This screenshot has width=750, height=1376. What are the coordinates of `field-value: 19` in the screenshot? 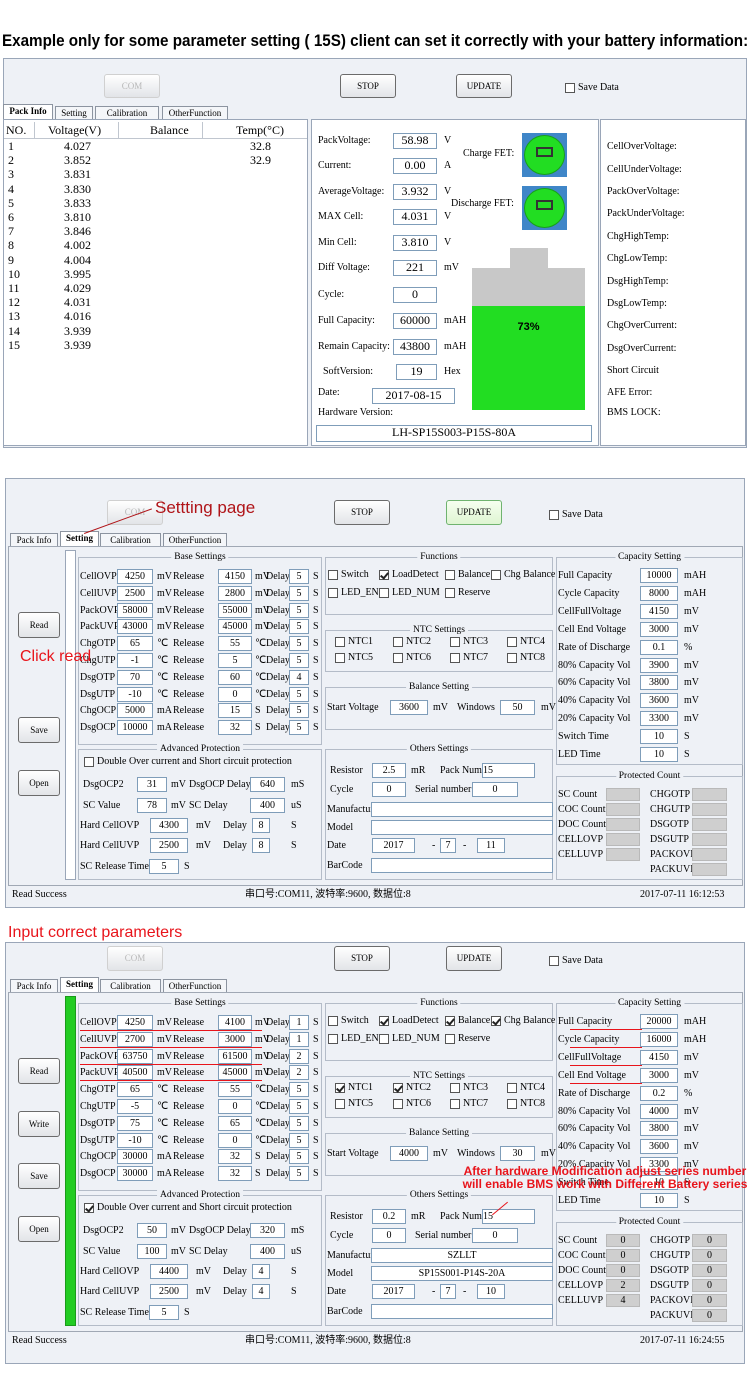 It's located at (416, 372).